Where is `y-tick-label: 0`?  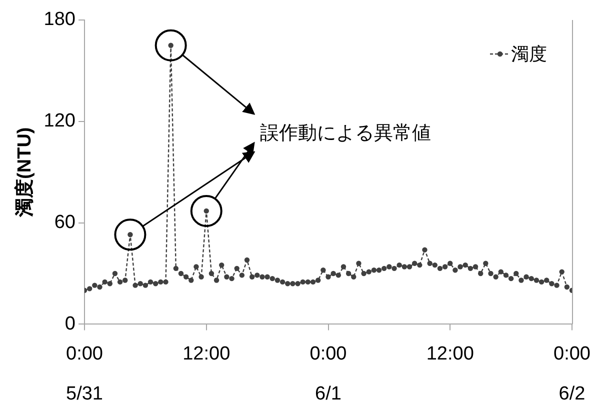 y-tick-label: 0 is located at coordinates (70, 323).